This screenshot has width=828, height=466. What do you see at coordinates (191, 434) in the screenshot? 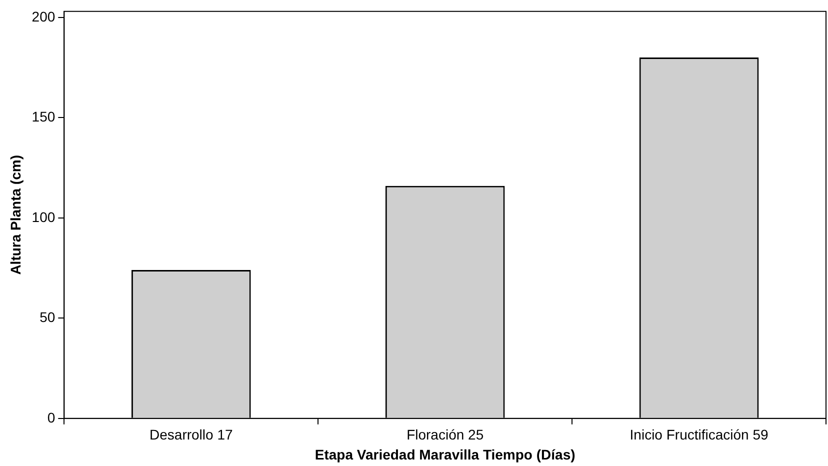
I see `x-tick-label: Desarrollo 17` at bounding box center [191, 434].